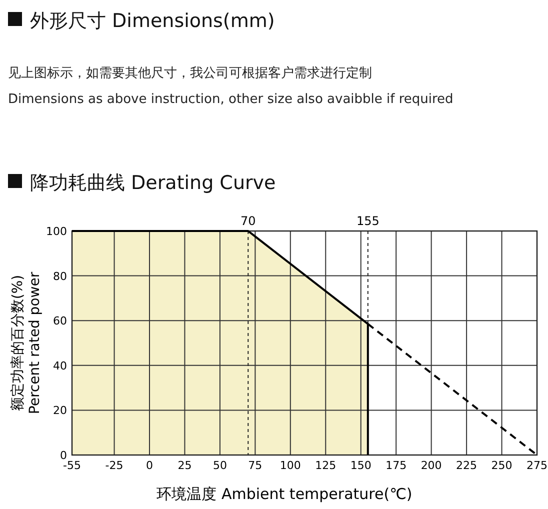 The height and width of the screenshot is (509, 548). I want to click on y-tick-label: 0, so click(63, 455).